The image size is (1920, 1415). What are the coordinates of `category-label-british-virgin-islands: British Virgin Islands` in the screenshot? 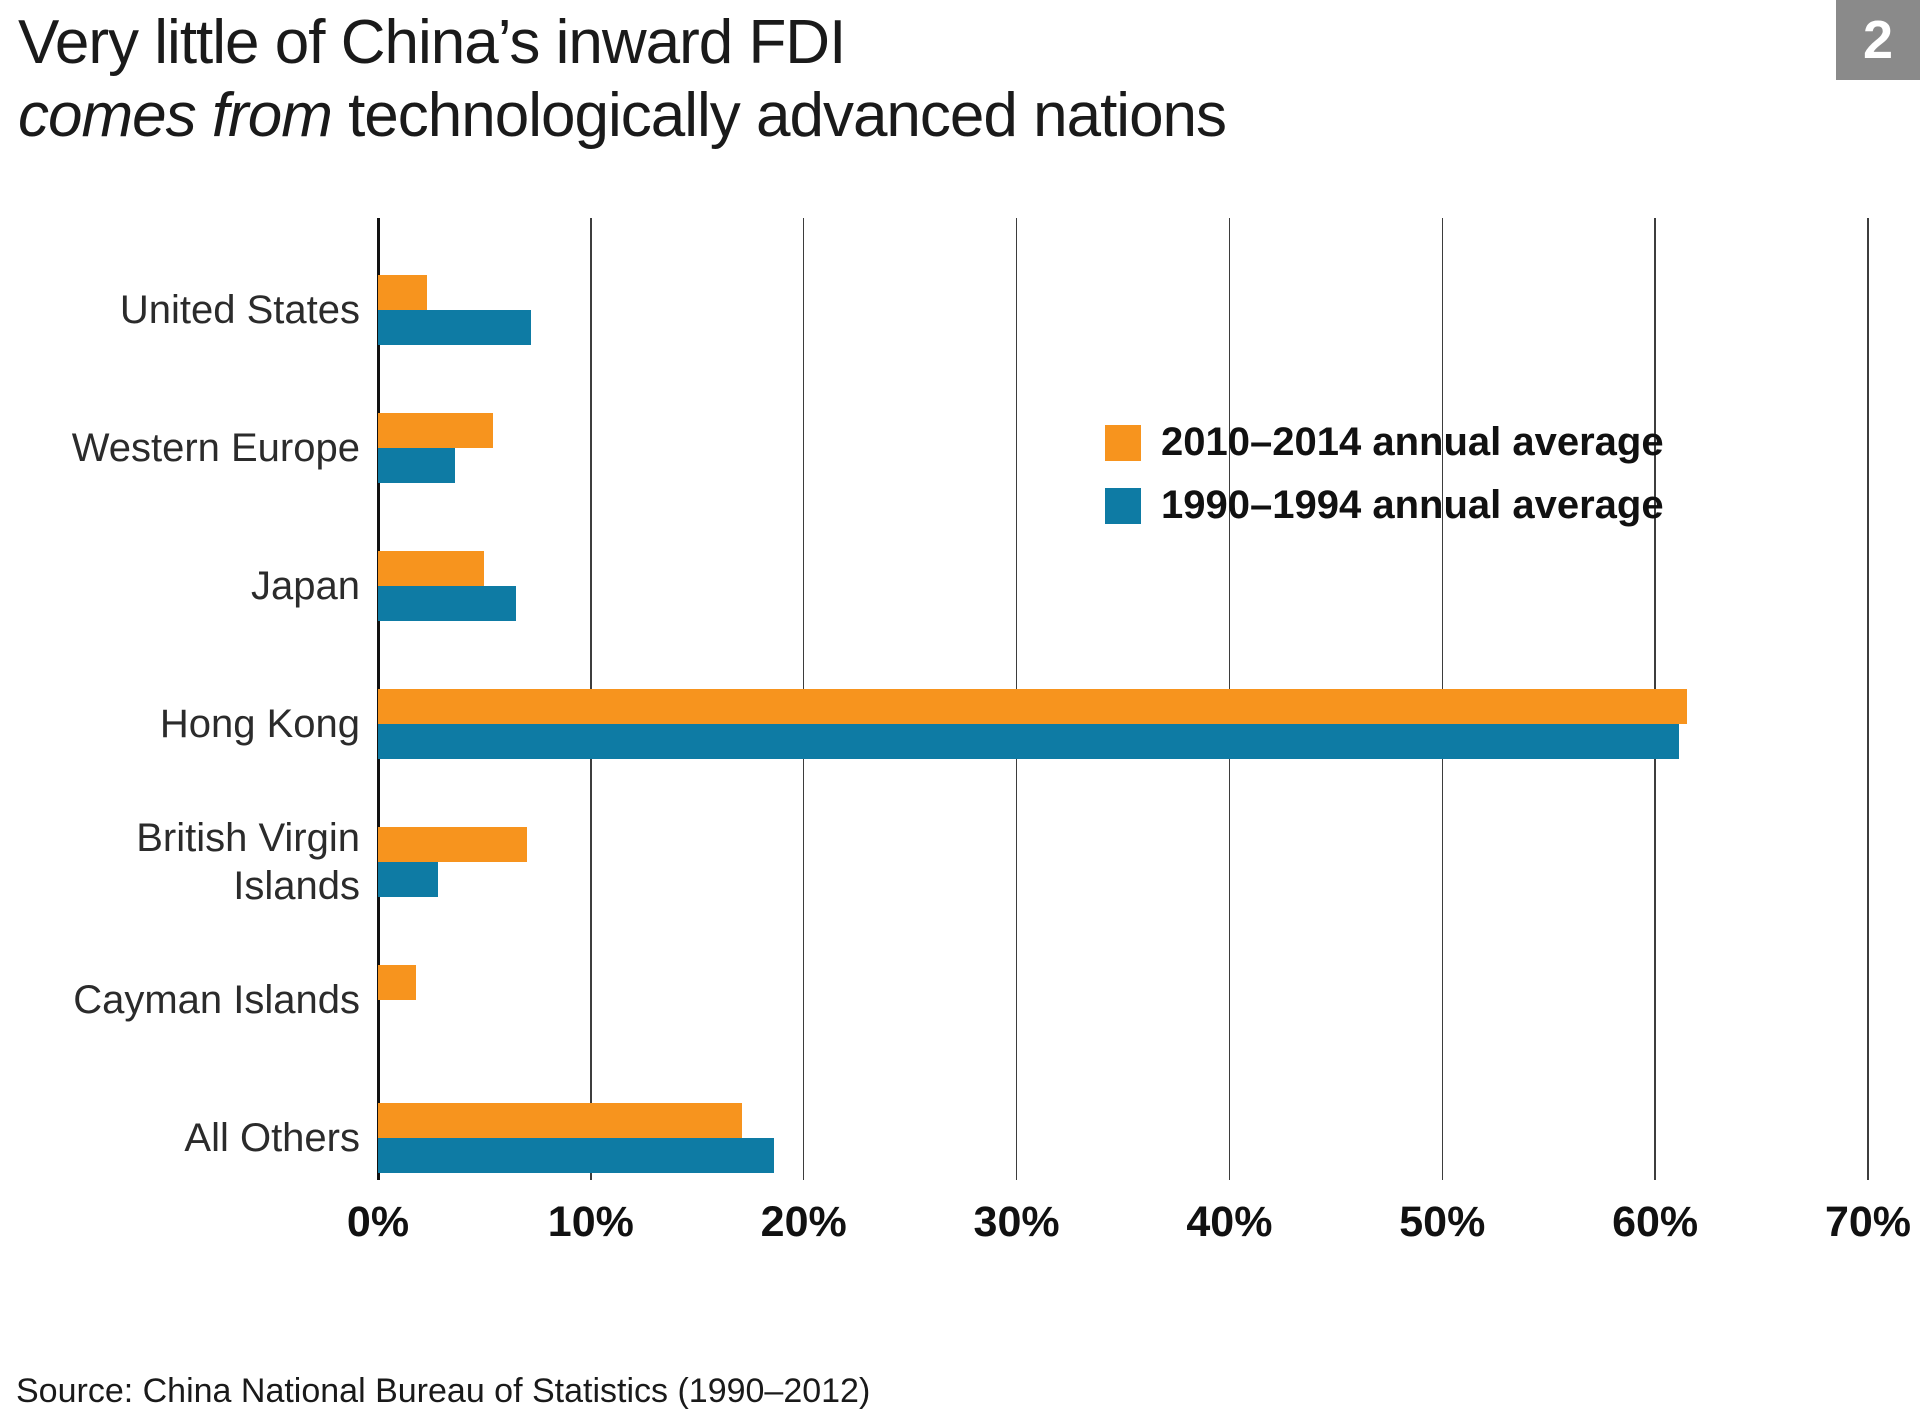 It's located at (248, 862).